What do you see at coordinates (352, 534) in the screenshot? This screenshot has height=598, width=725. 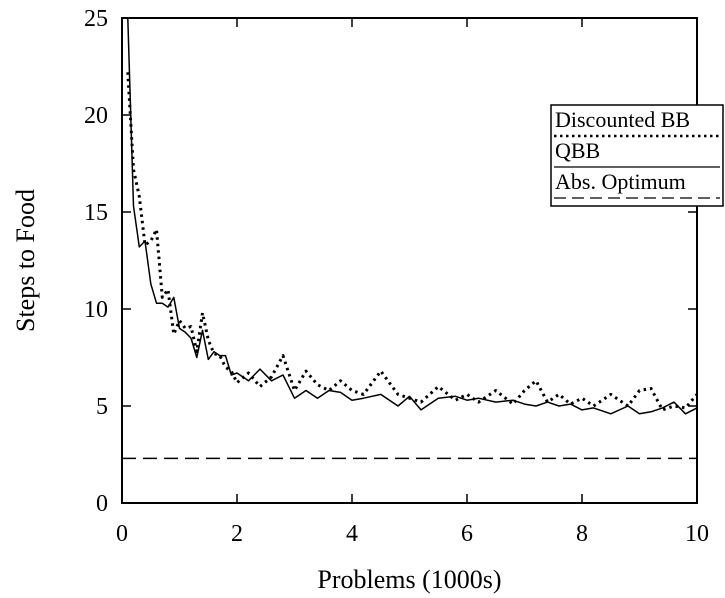 I see `x-tick-label: 4` at bounding box center [352, 534].